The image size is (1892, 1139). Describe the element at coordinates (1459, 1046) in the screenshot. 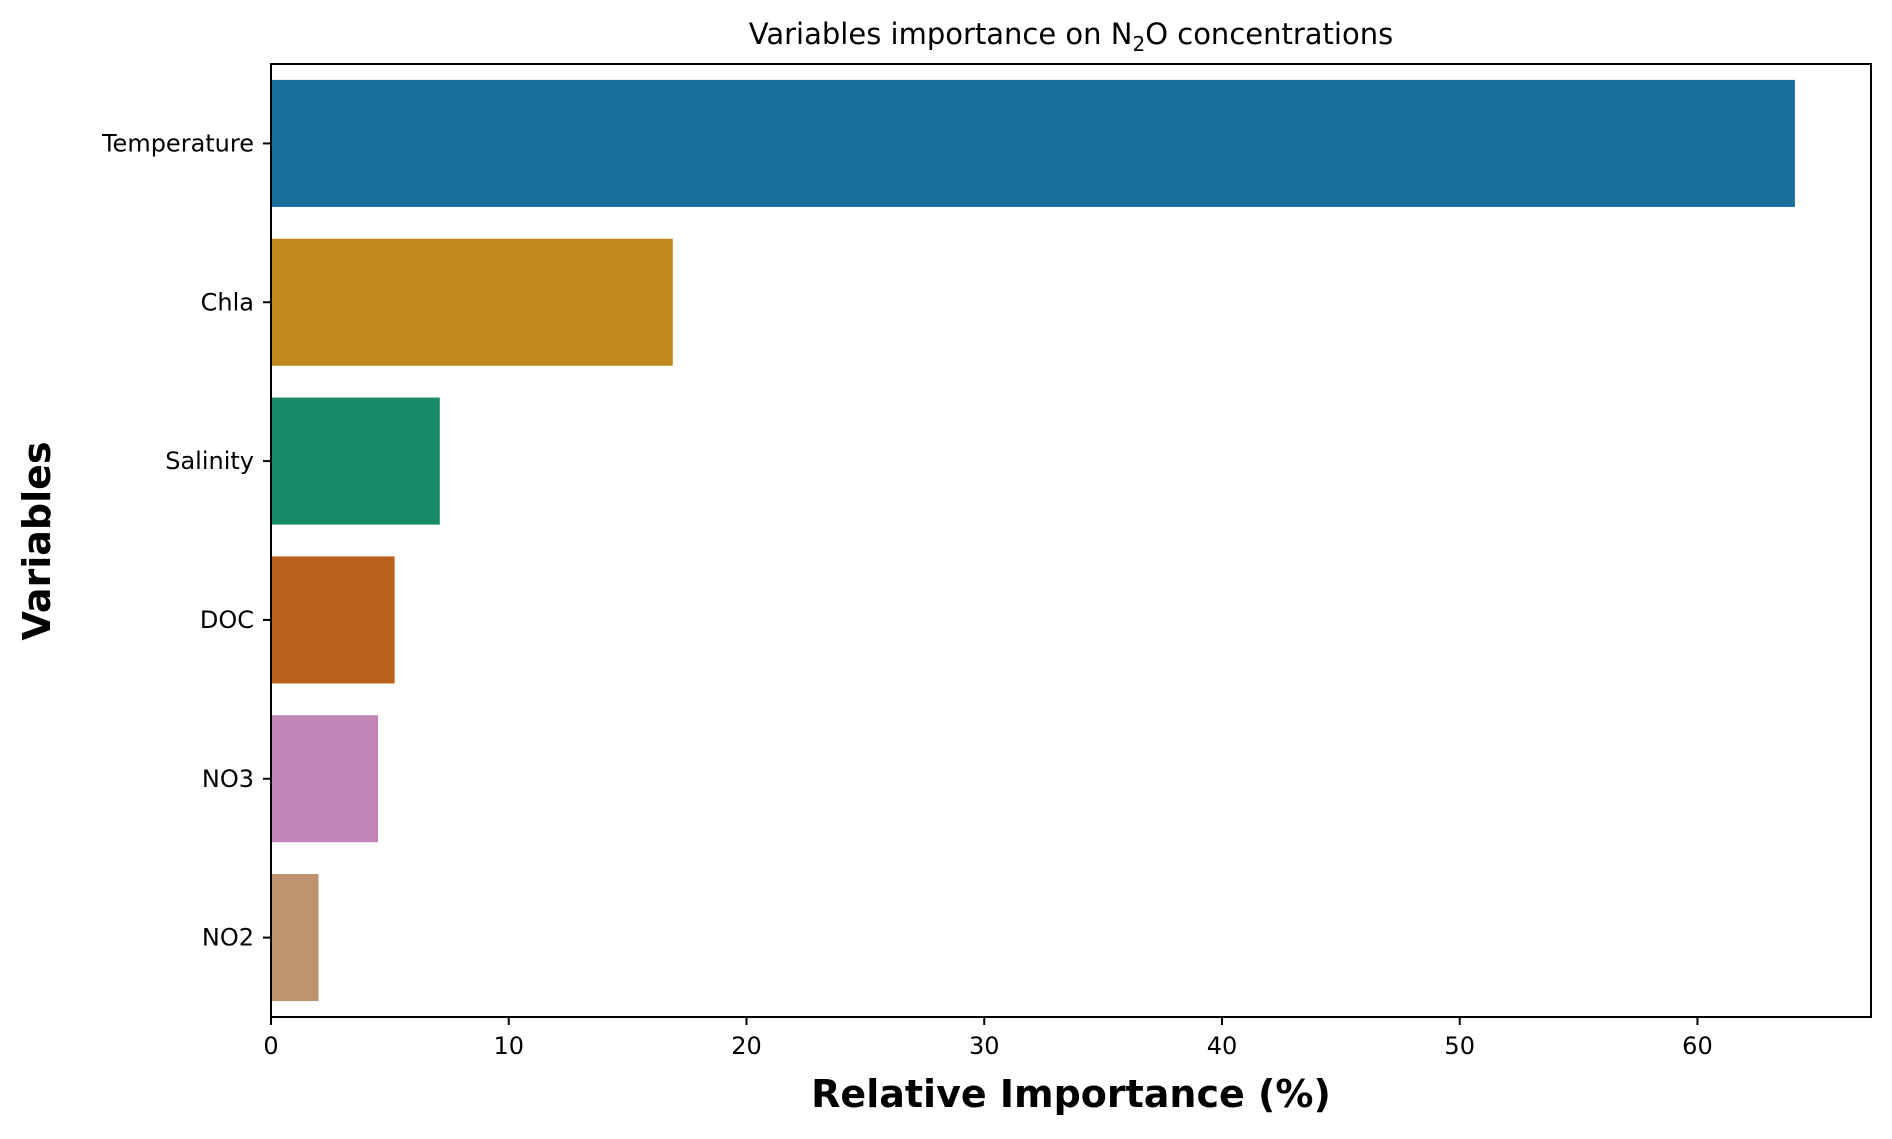

I see `x-tick-label: 50` at that location.